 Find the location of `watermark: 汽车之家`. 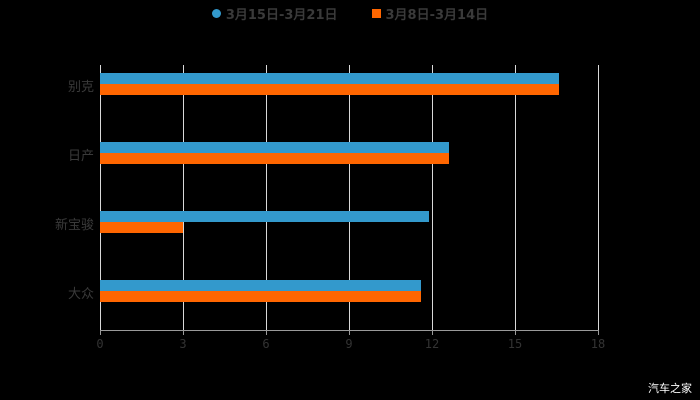

watermark: 汽车之家 is located at coordinates (670, 388).